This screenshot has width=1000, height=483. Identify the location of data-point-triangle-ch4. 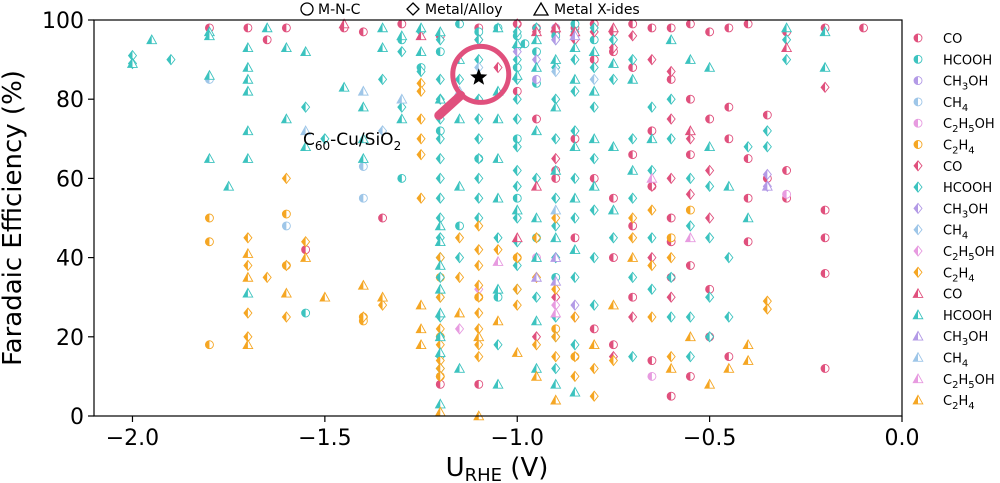
(306, 130).